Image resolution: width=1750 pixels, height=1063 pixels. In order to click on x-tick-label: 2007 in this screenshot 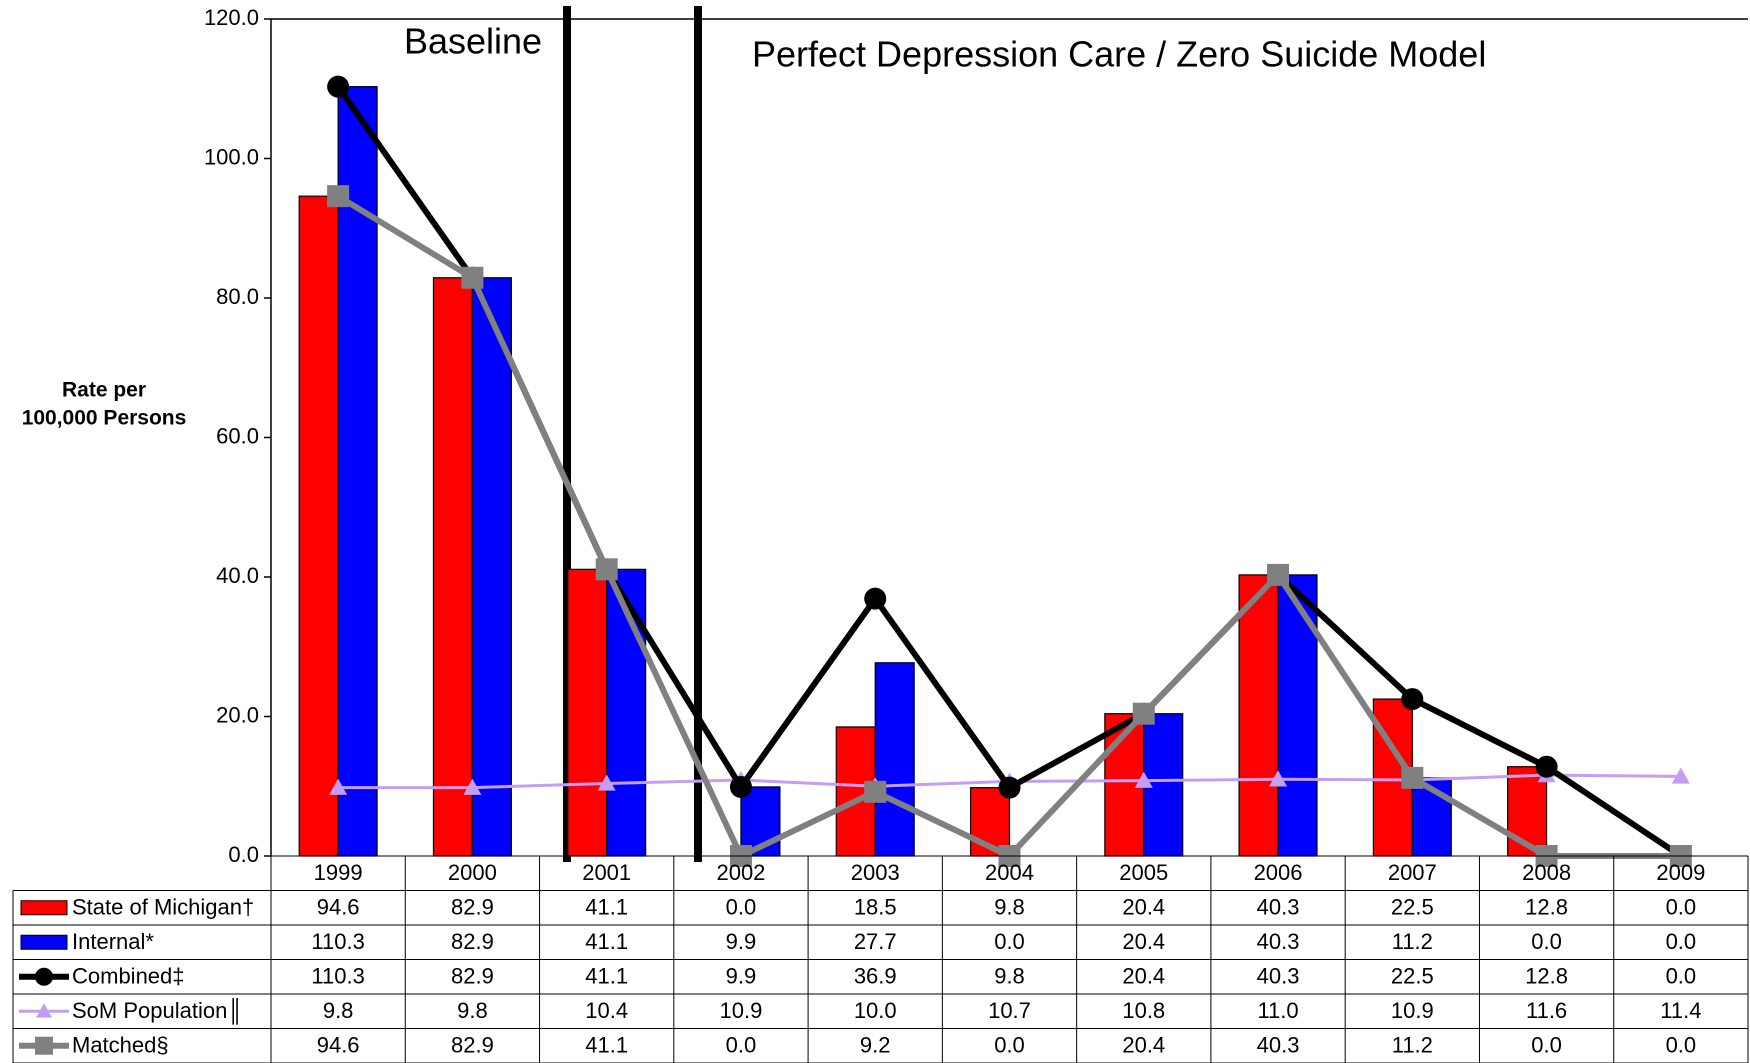, I will do `click(1412, 872)`.